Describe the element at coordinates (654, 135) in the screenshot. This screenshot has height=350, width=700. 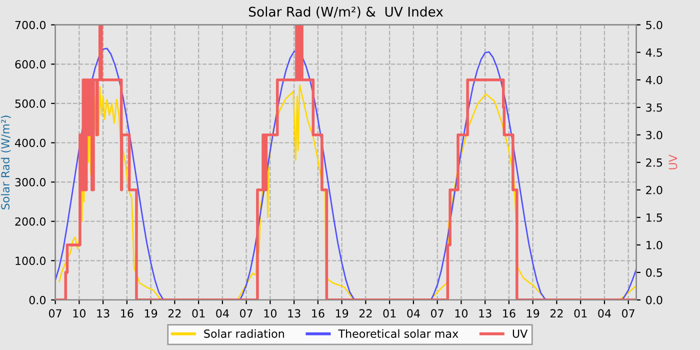
I see `y2-tick-label: 3.0` at that location.